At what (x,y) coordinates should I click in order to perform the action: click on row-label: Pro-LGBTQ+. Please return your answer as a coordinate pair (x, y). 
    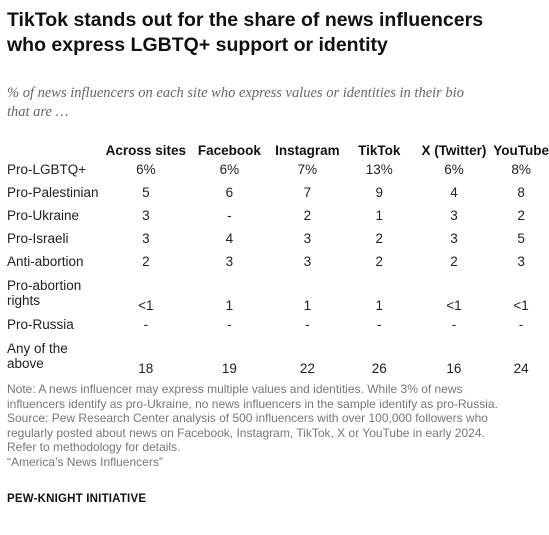
    Looking at the image, I should click on (55, 169).